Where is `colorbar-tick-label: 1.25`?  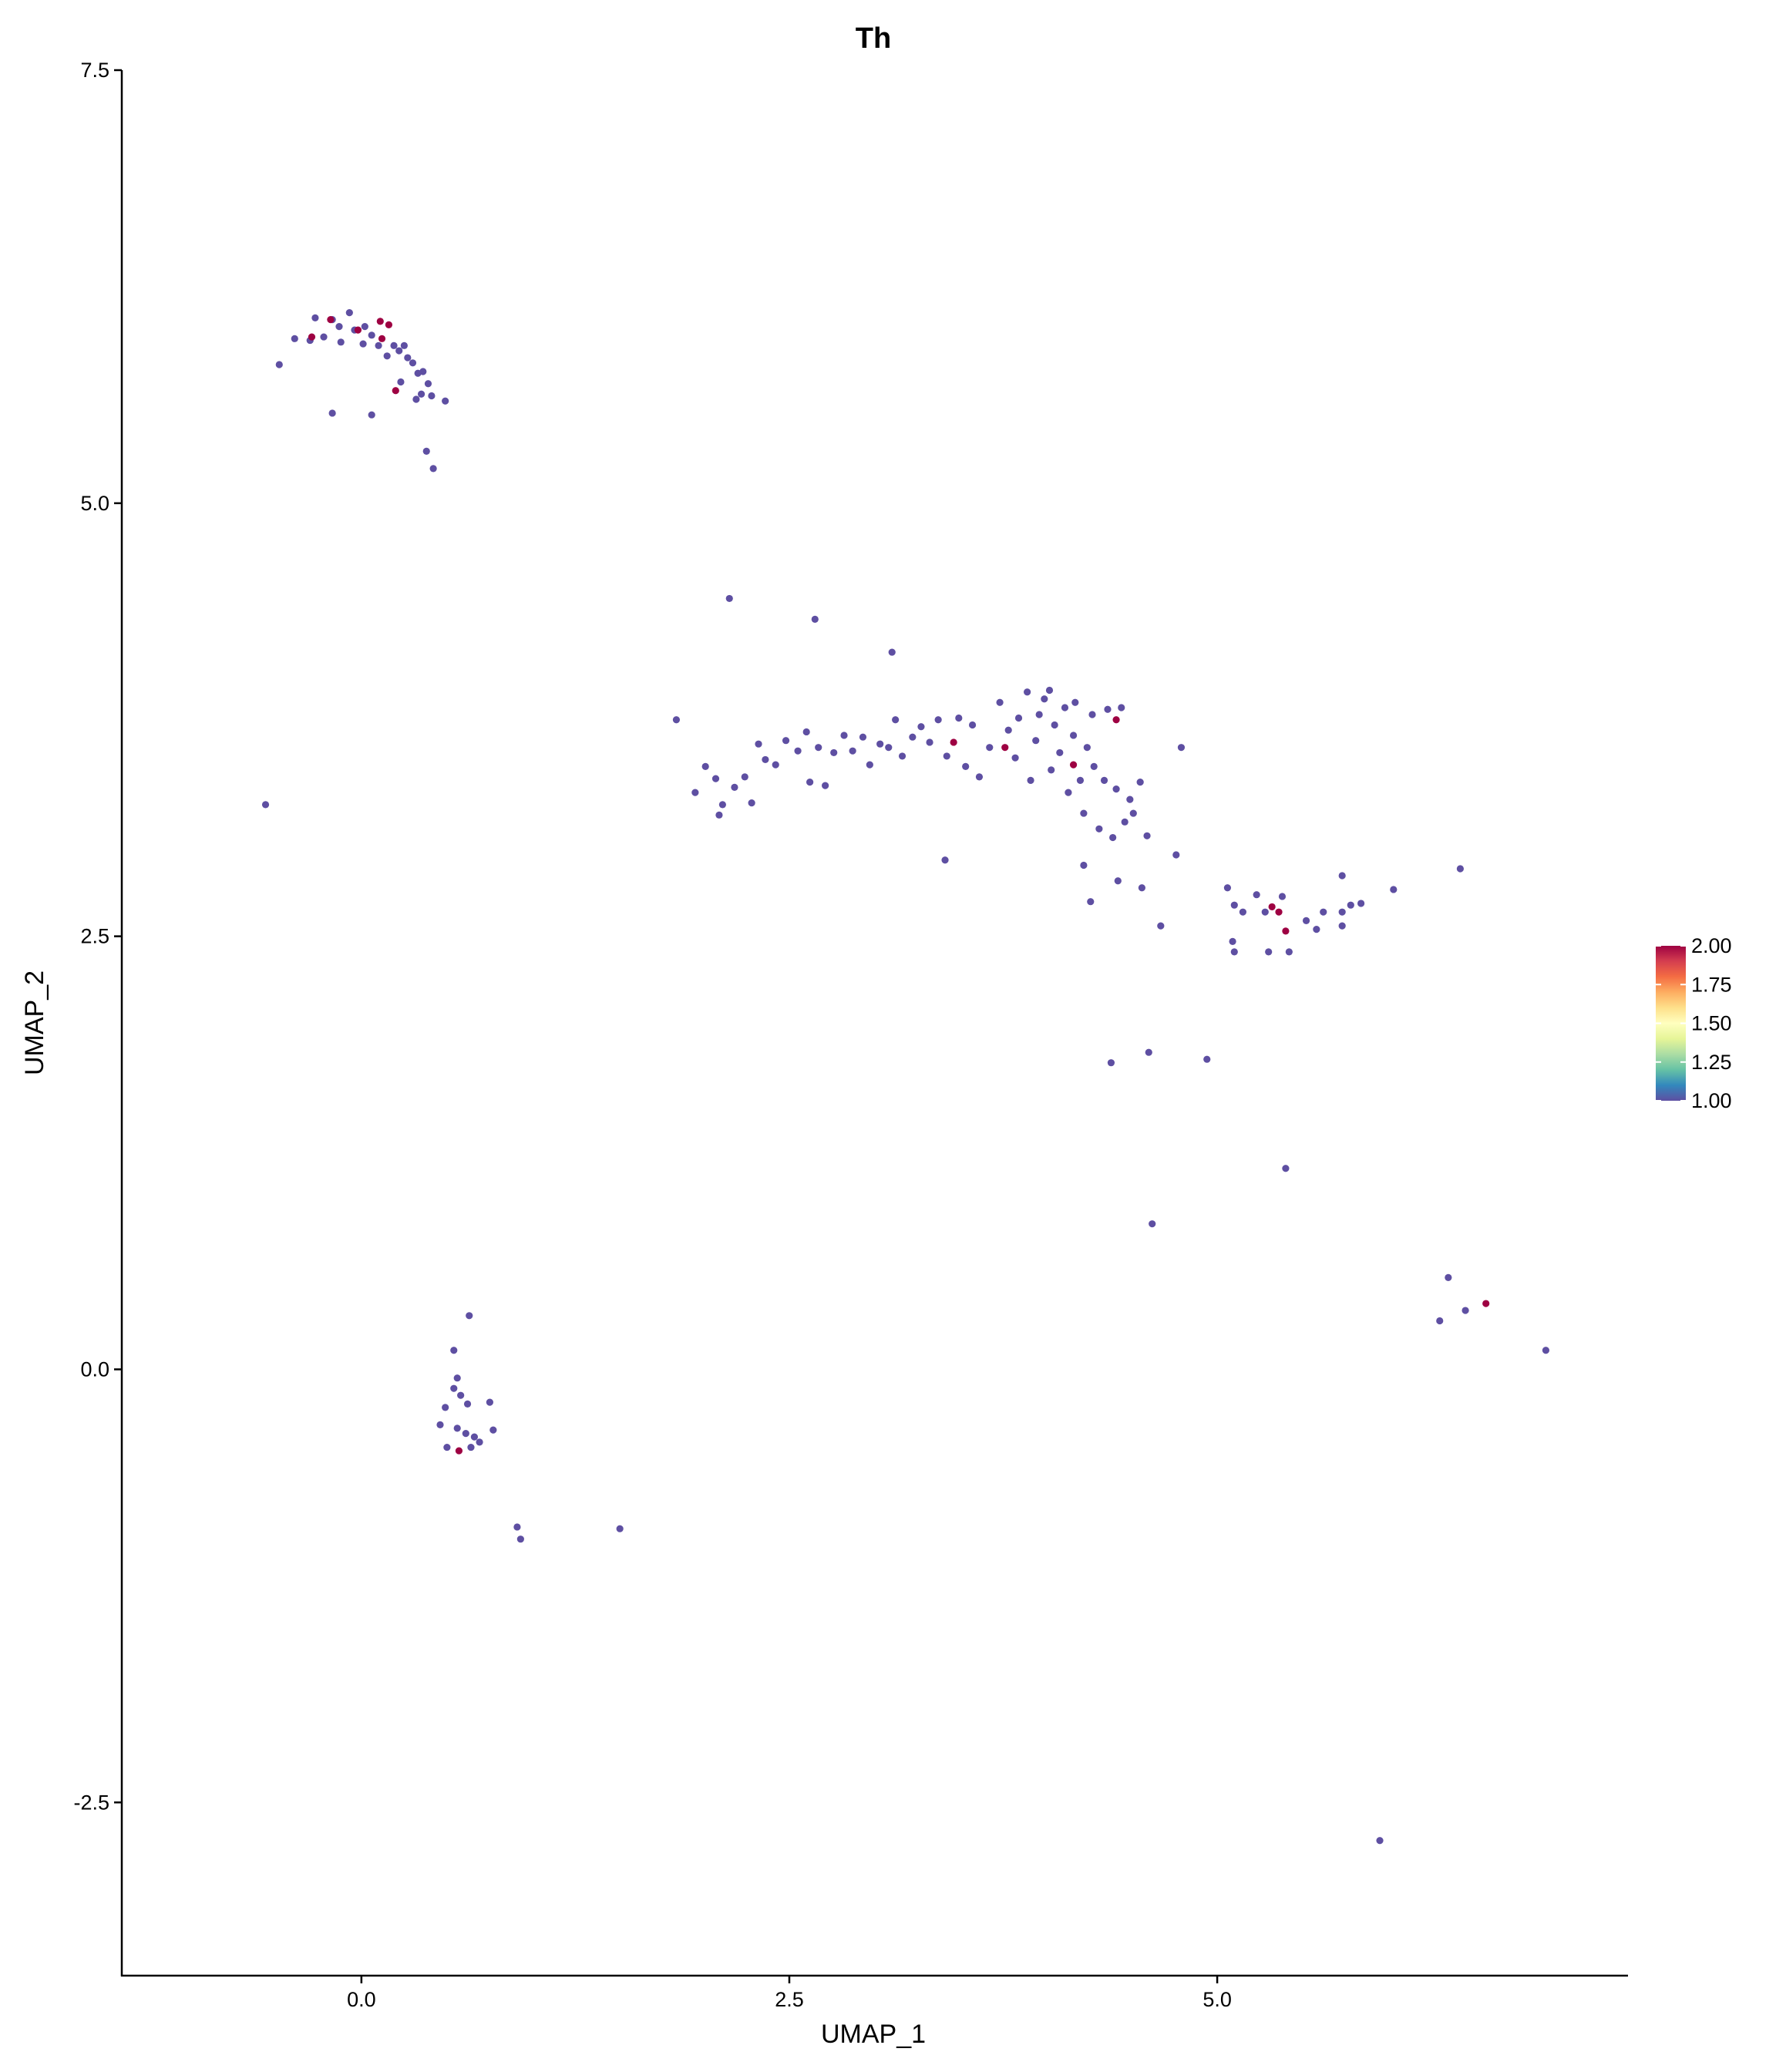 colorbar-tick-label: 1.25 is located at coordinates (1712, 1063).